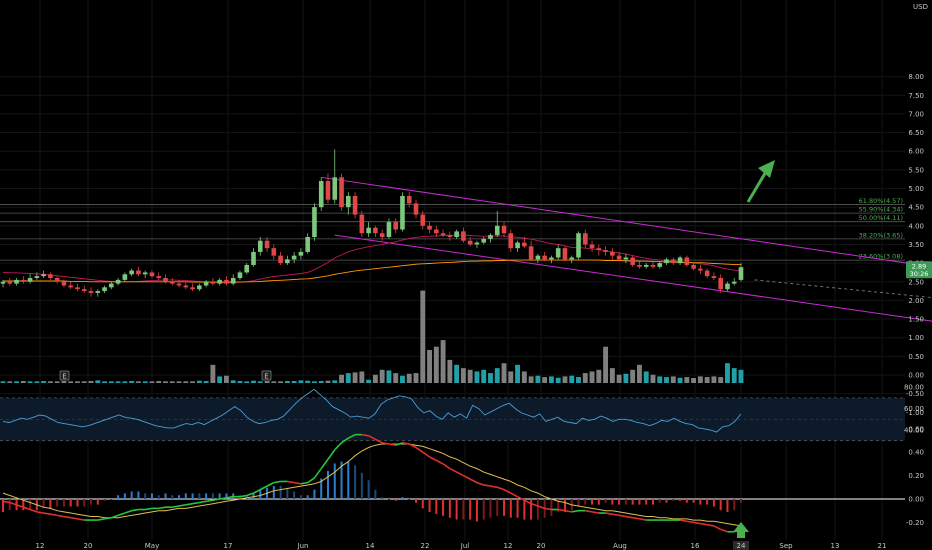 This screenshot has width=932, height=550. Describe the element at coordinates (425, 546) in the screenshot. I see `time-tick-label: 22` at that location.